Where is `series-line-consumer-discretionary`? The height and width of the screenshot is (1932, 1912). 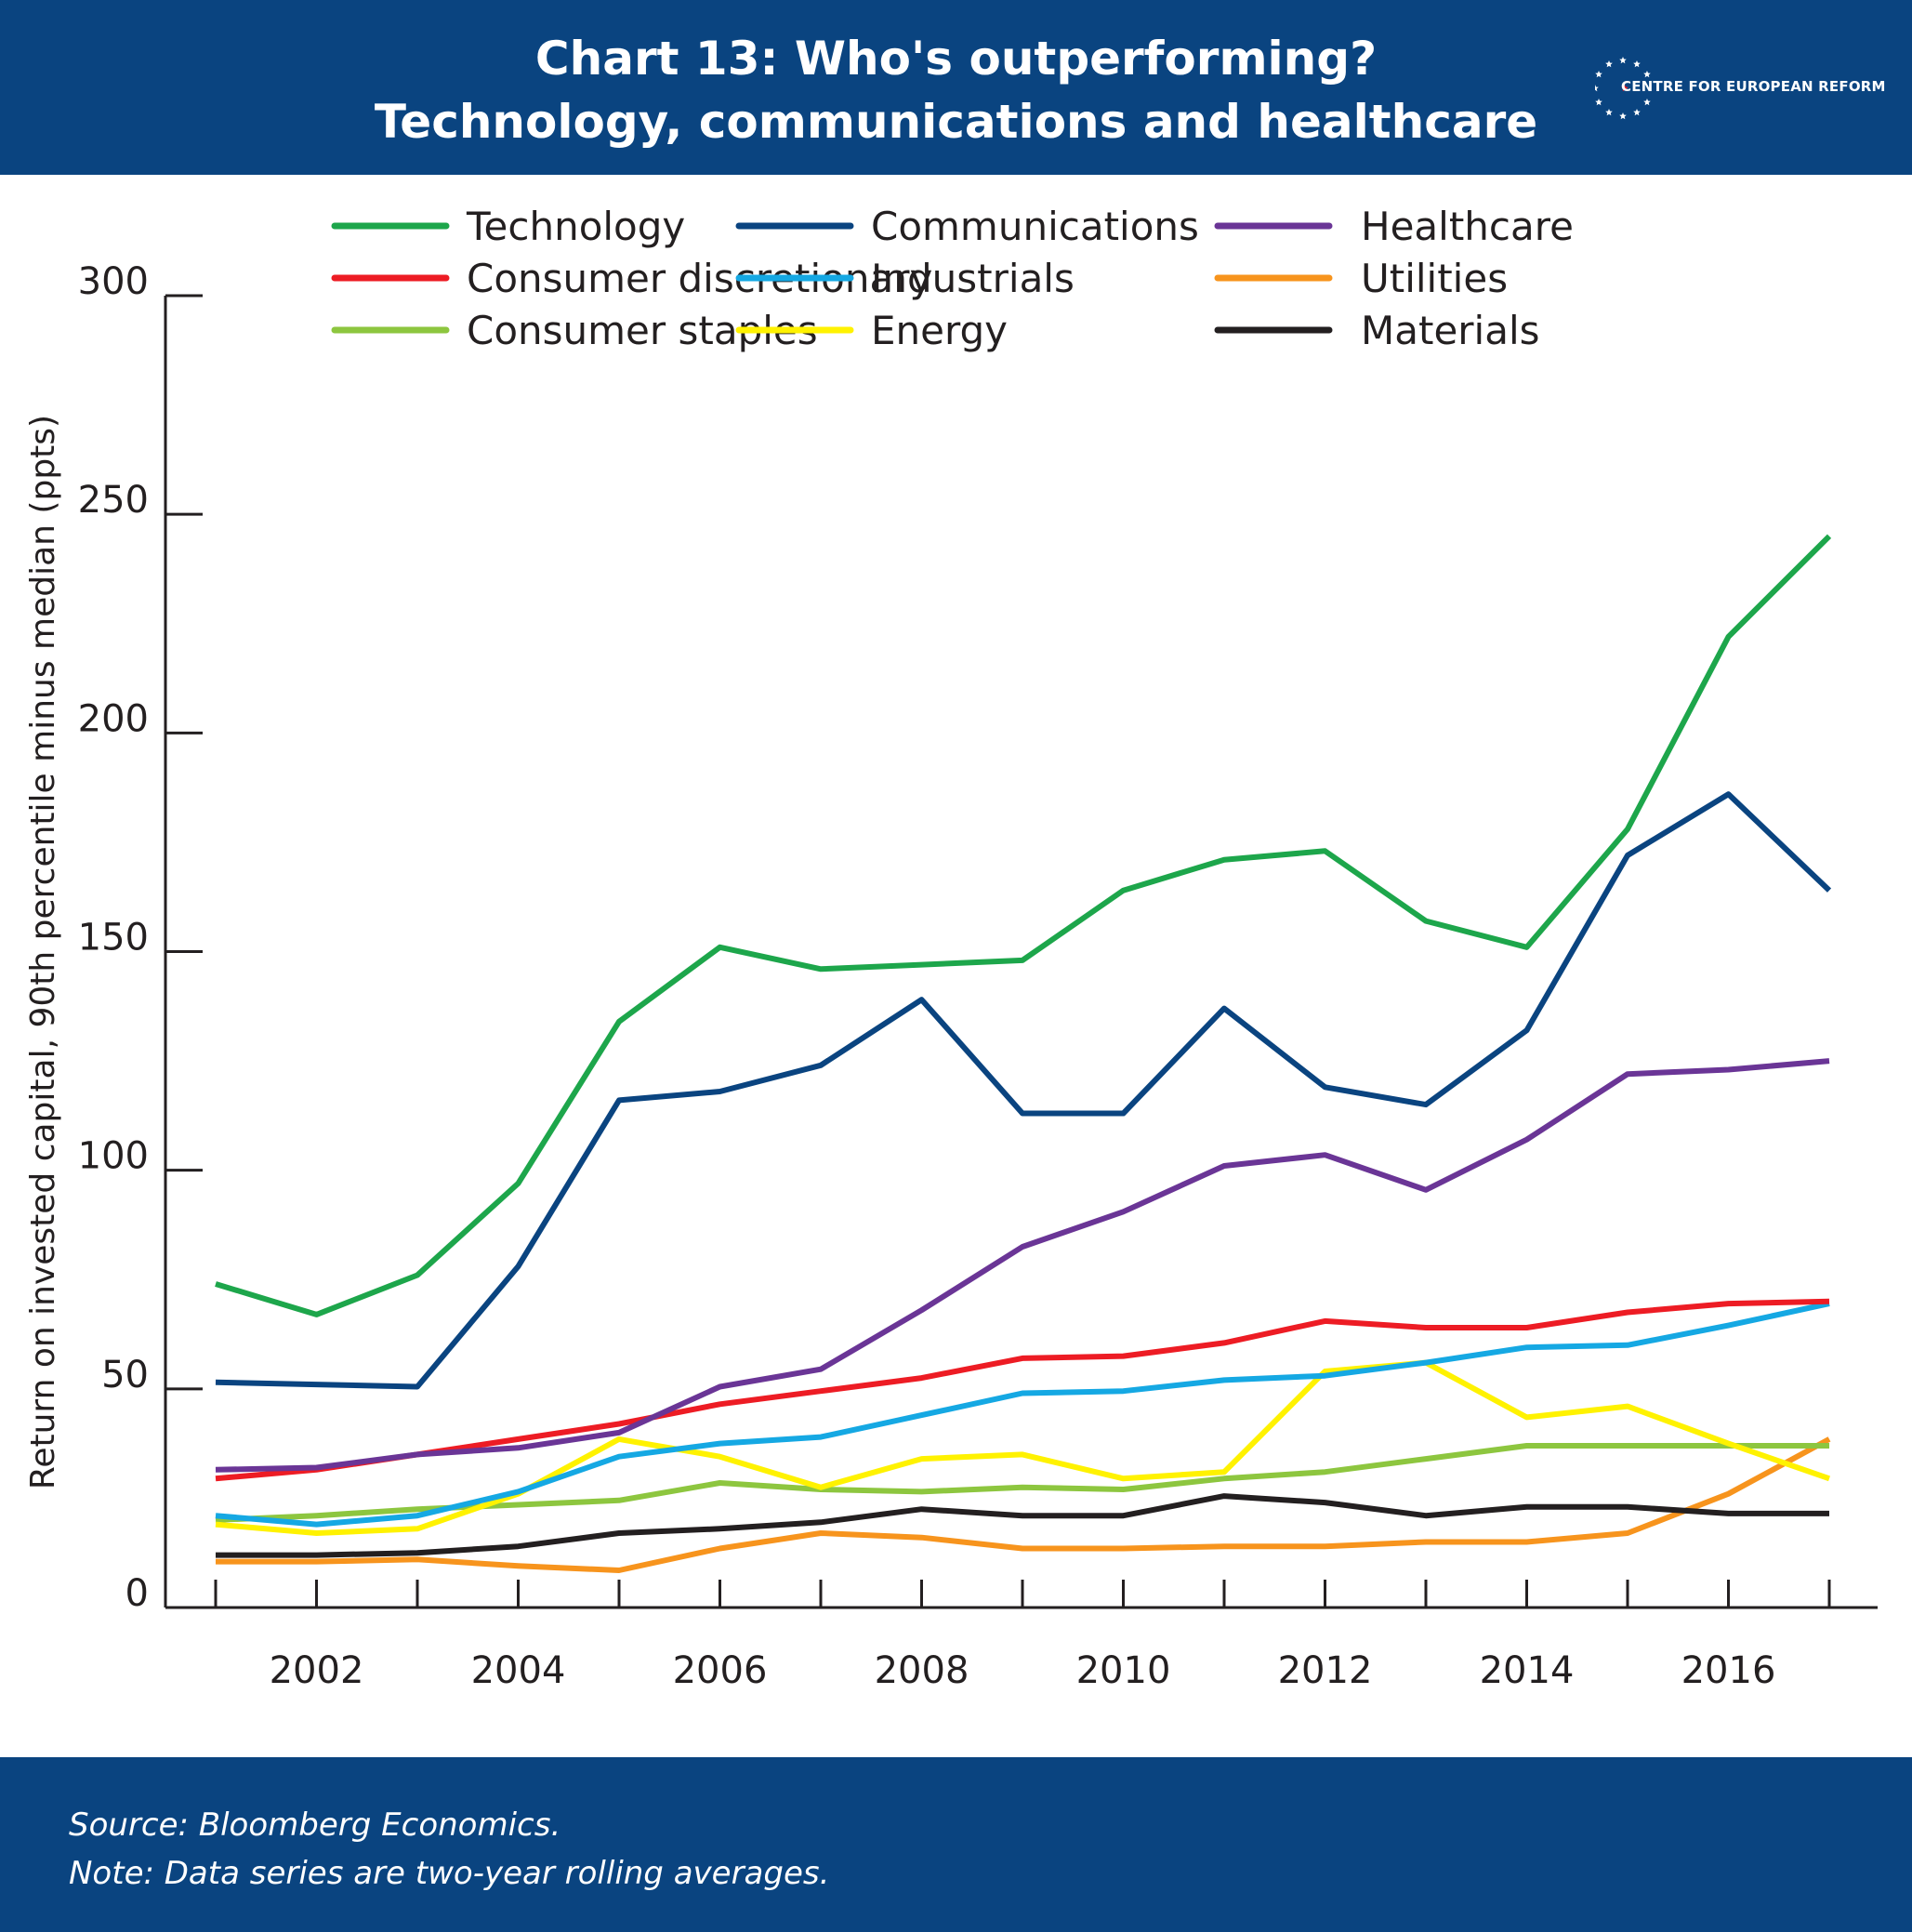 series-line-consumer-discretionary is located at coordinates (1023, 1390).